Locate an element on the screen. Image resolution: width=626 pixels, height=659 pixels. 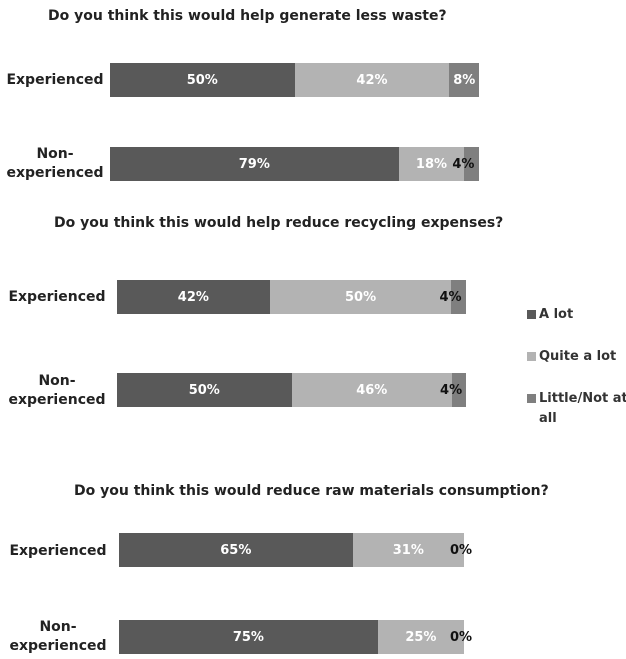
data-label-a-lot: 75% is located at coordinates (248, 637).